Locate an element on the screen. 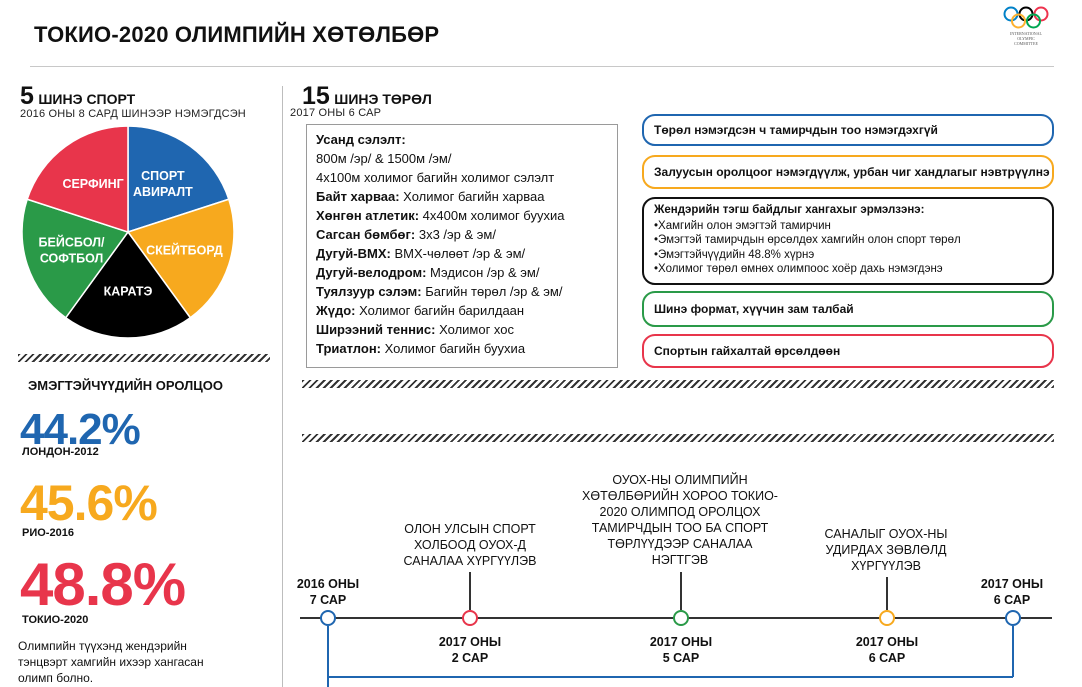  ring-blue is located at coordinates (1011, 14).